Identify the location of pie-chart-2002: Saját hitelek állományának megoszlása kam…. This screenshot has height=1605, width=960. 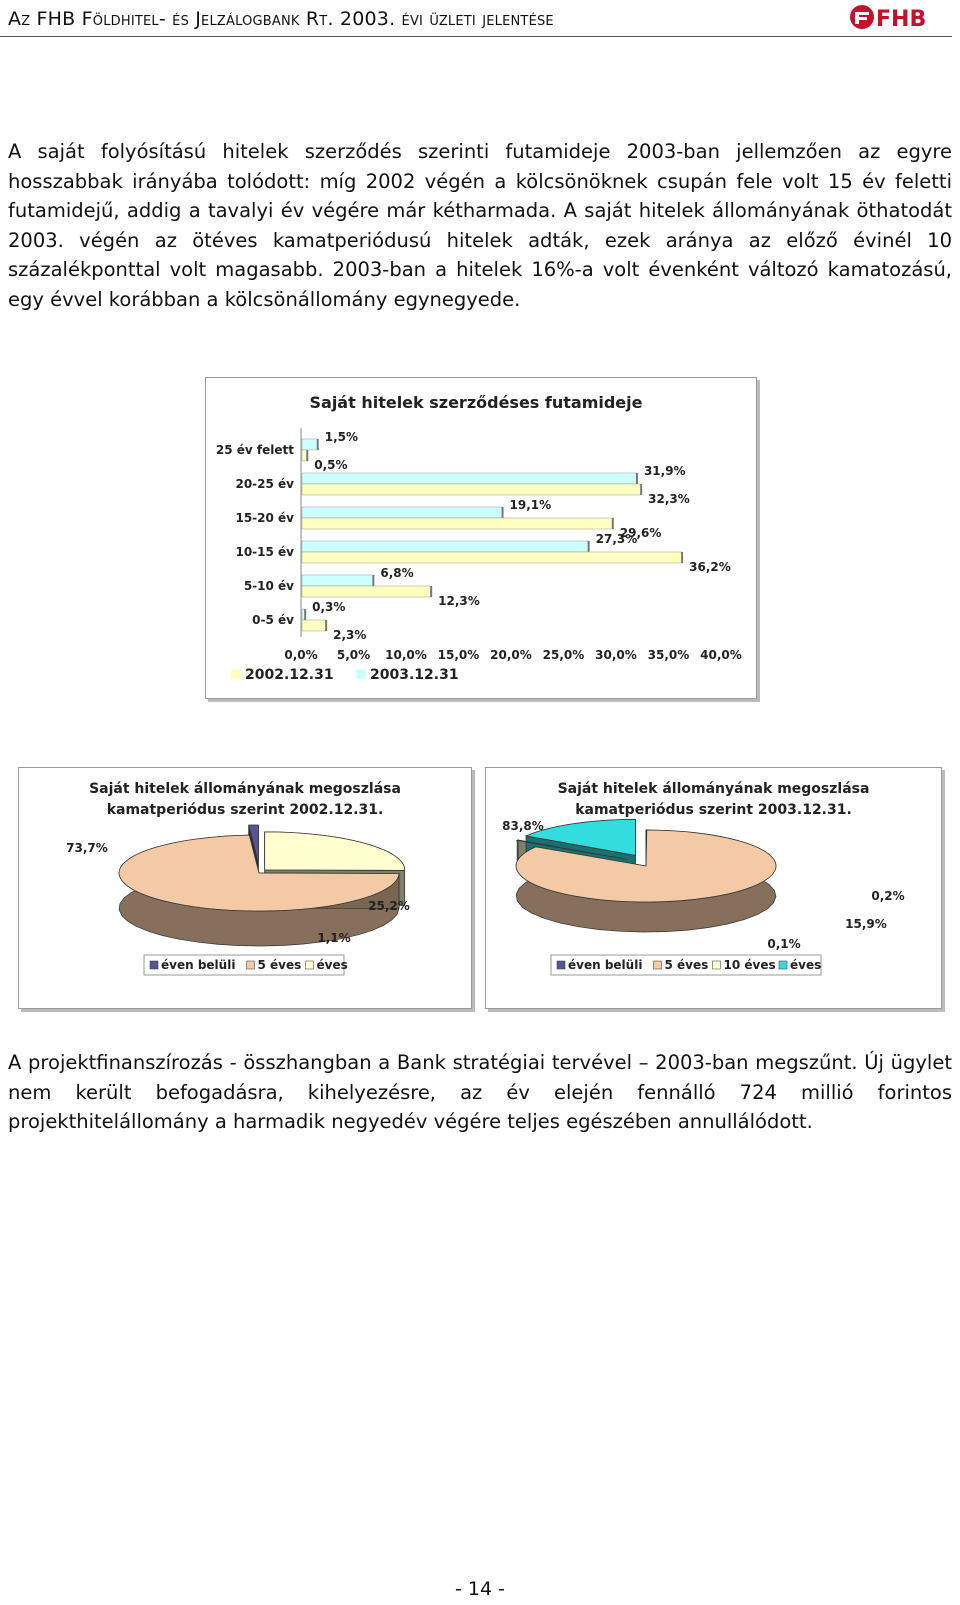
(238, 878).